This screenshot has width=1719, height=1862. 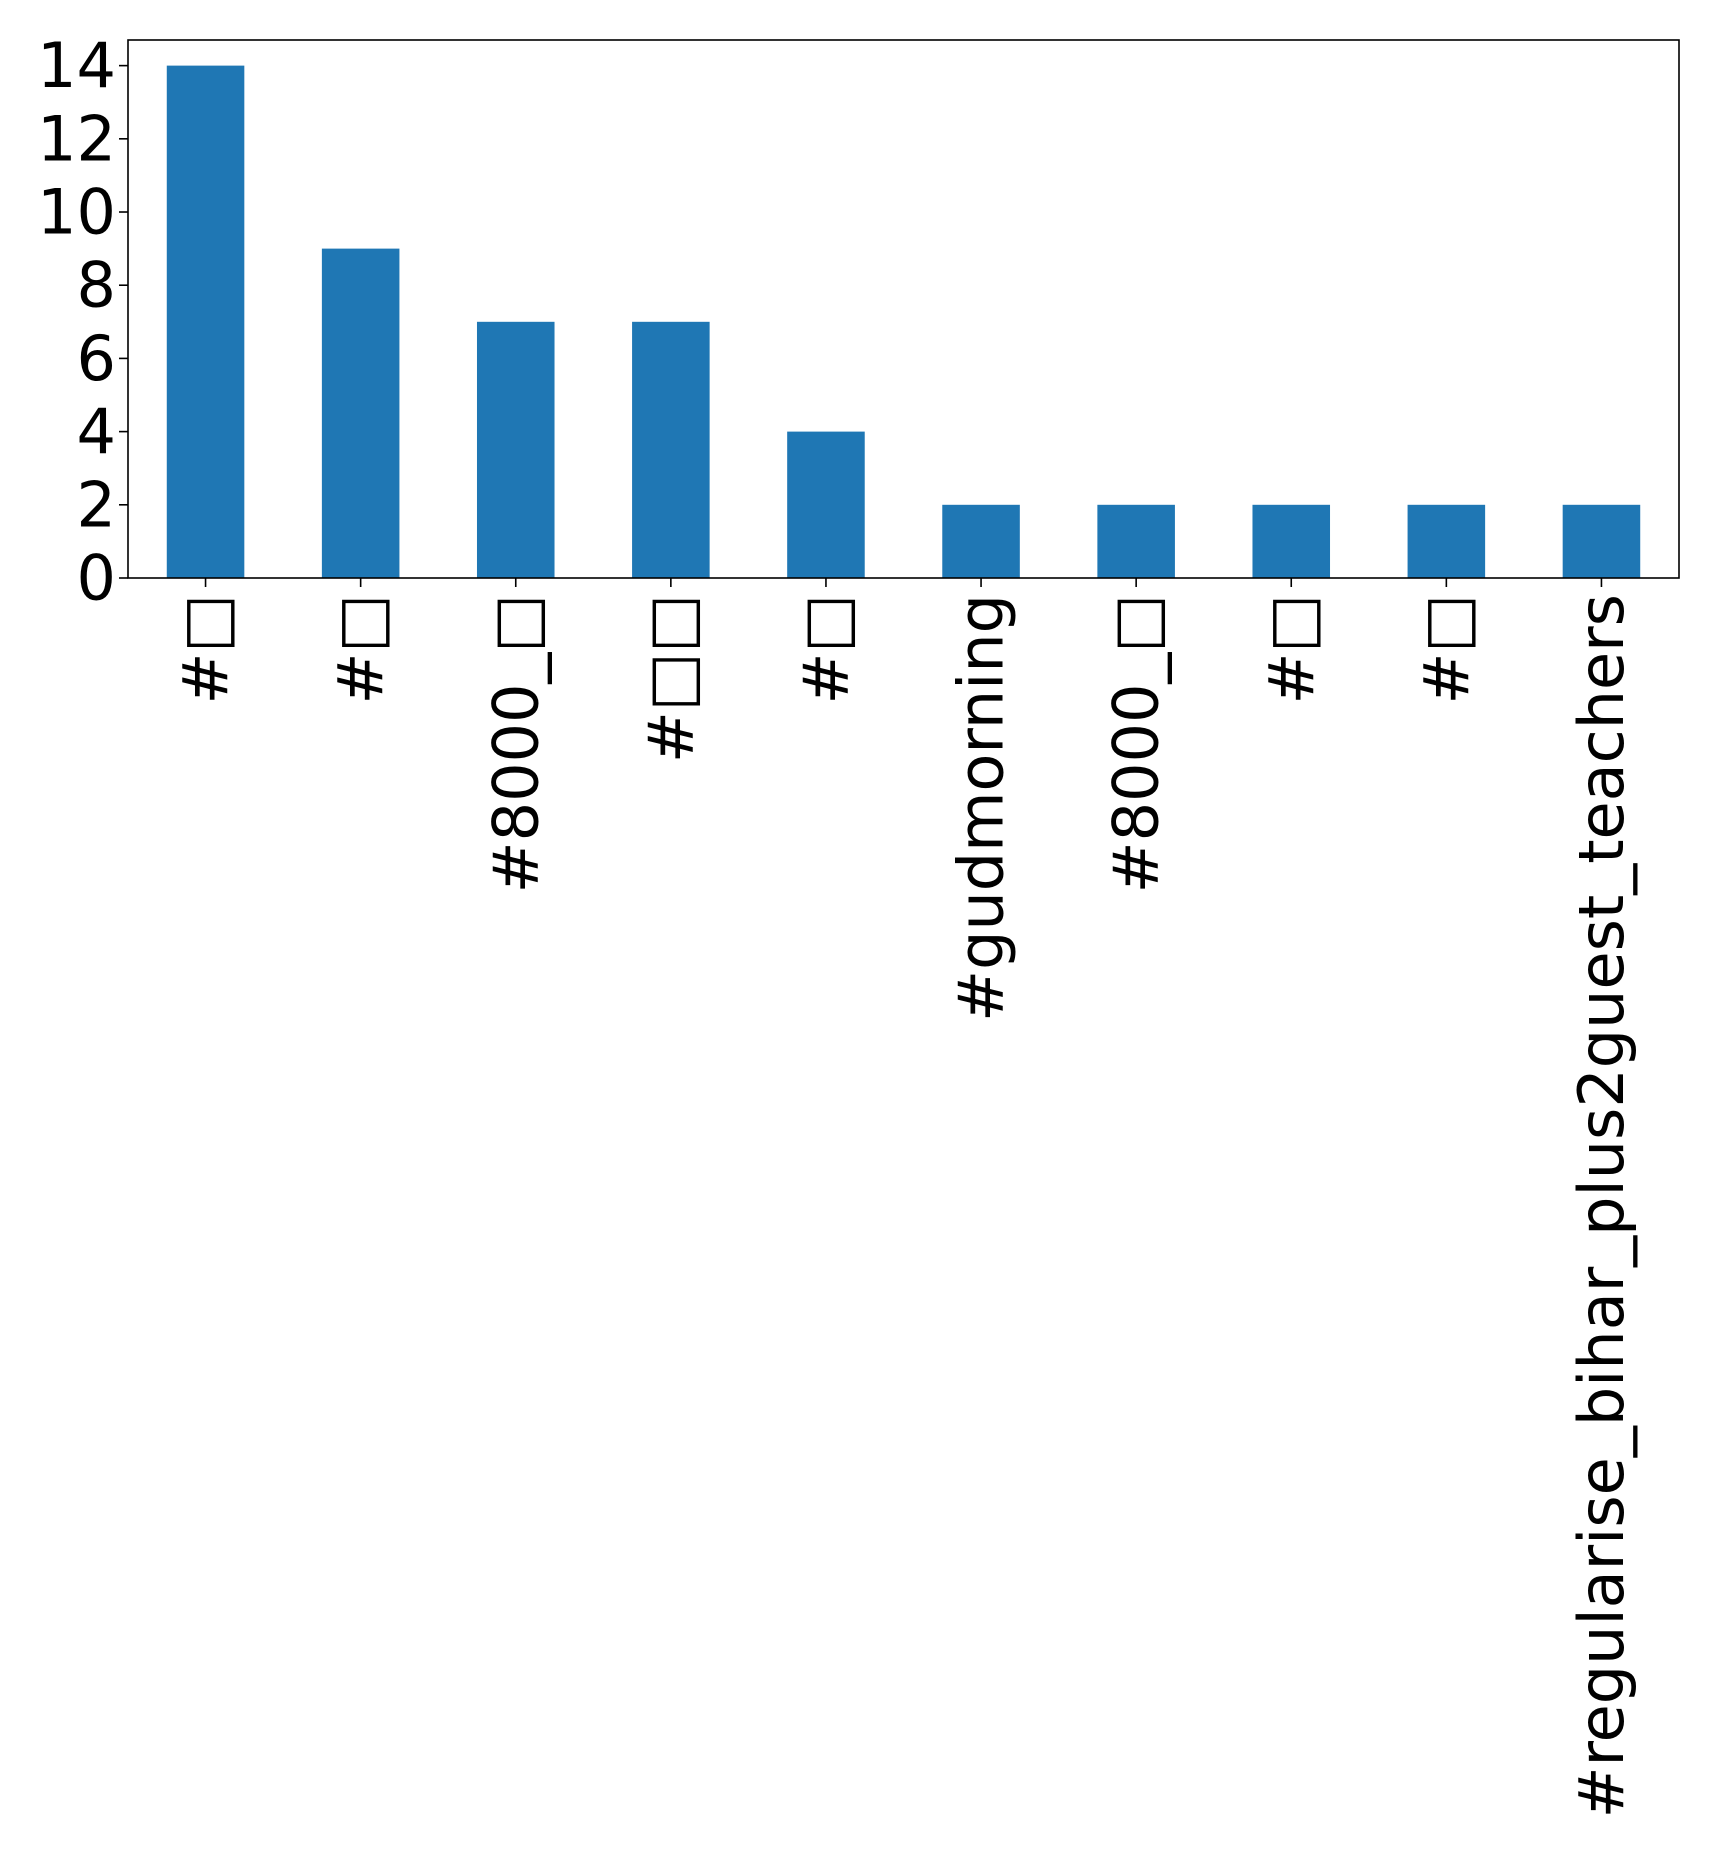 I want to click on x-tick-label: #gudmorning, so click(x=981, y=808).